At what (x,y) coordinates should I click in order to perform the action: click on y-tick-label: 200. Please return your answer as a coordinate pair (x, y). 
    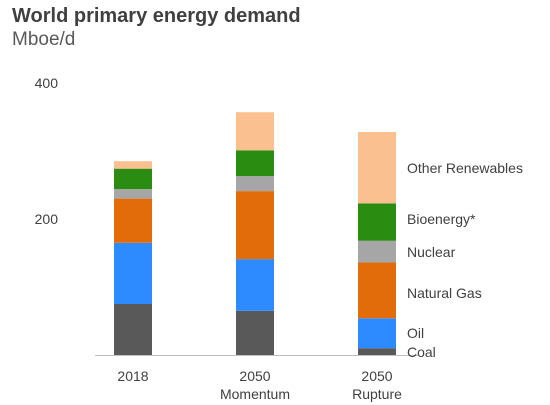
    Looking at the image, I should click on (47, 219).